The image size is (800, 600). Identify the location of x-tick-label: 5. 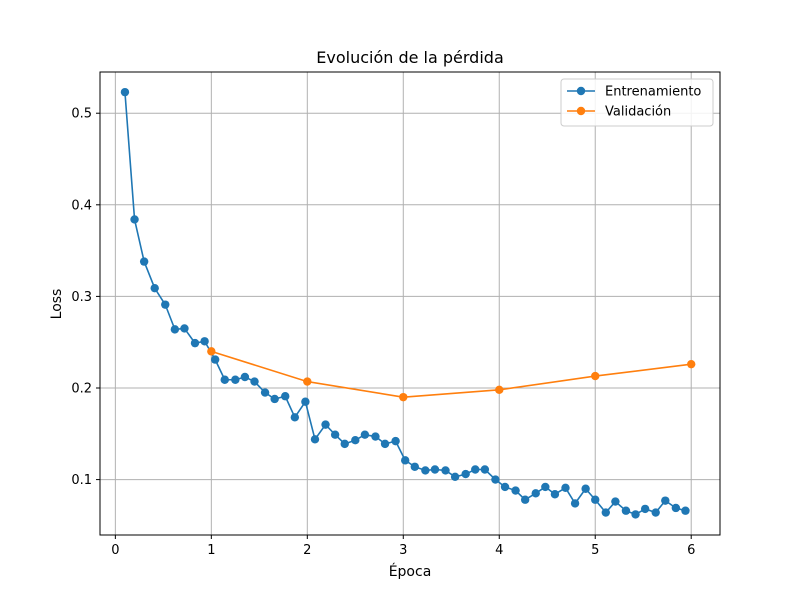
(595, 550).